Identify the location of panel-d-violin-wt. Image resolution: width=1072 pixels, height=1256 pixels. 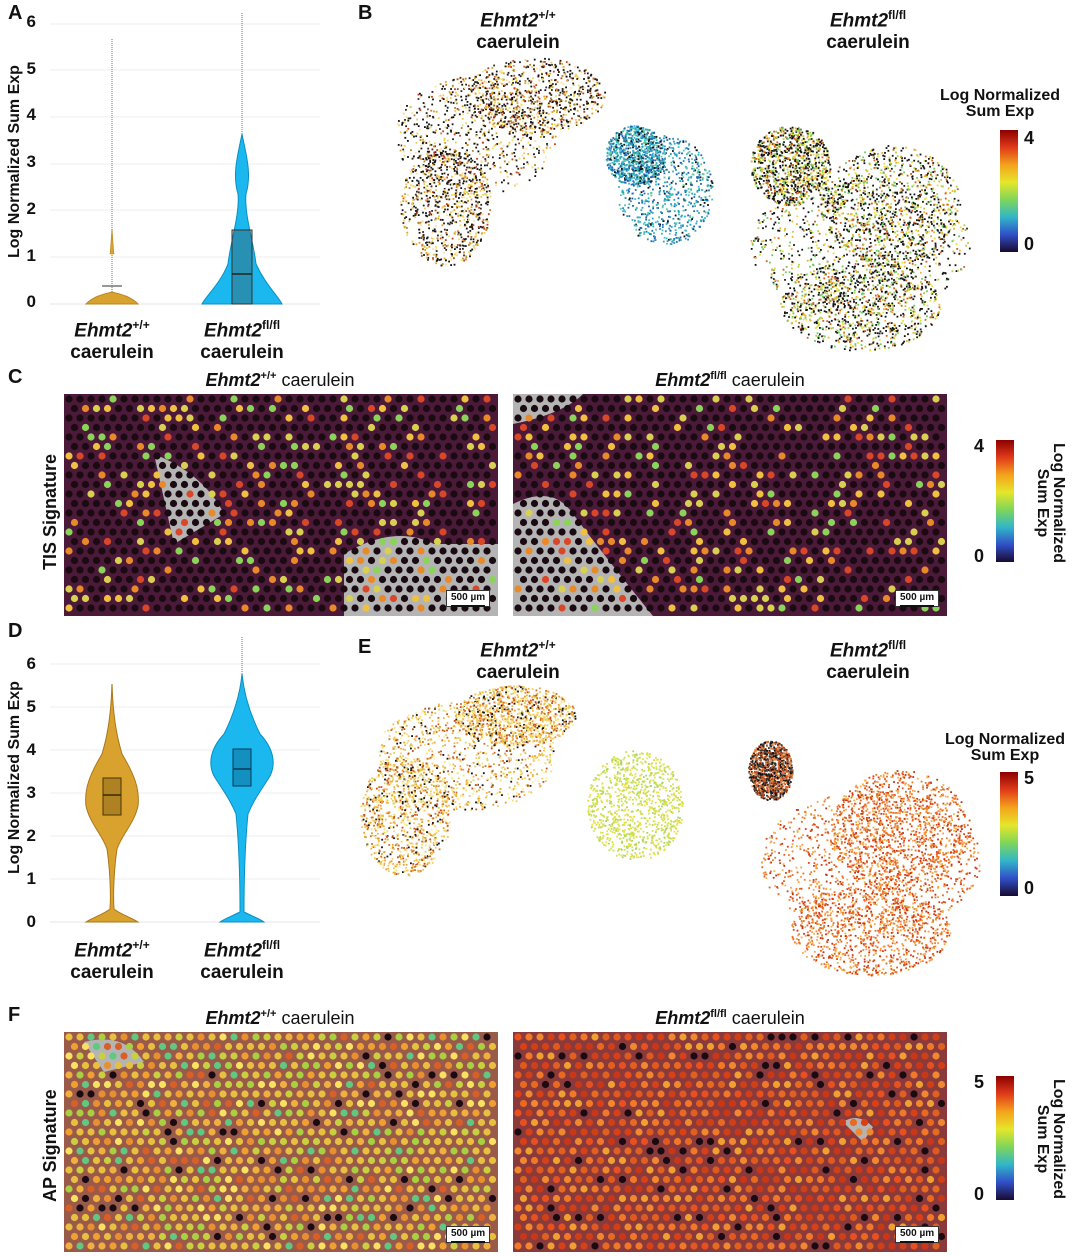
(112, 803).